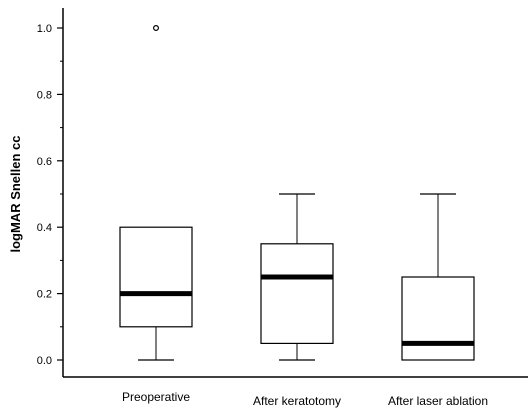  I want to click on y-tick-label: 0.4, so click(44, 228).